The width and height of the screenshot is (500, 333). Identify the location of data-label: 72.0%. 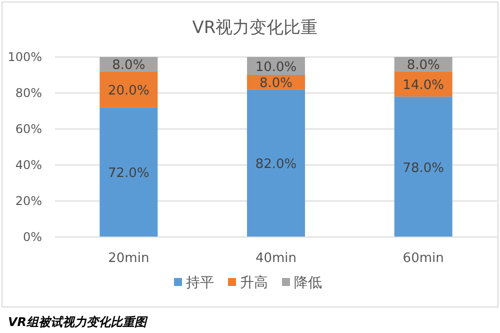
(129, 174).